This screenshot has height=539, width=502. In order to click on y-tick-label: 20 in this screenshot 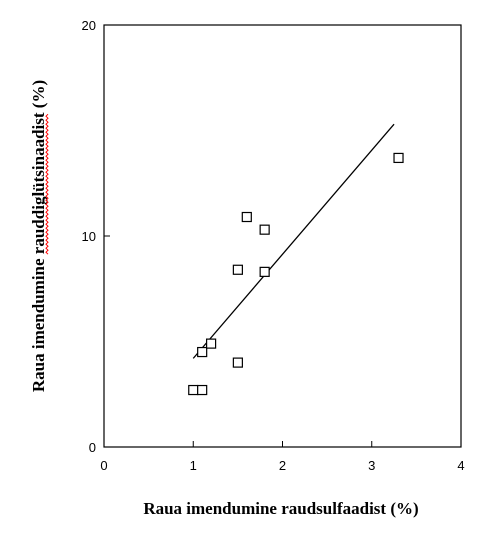, I will do `click(89, 25)`.